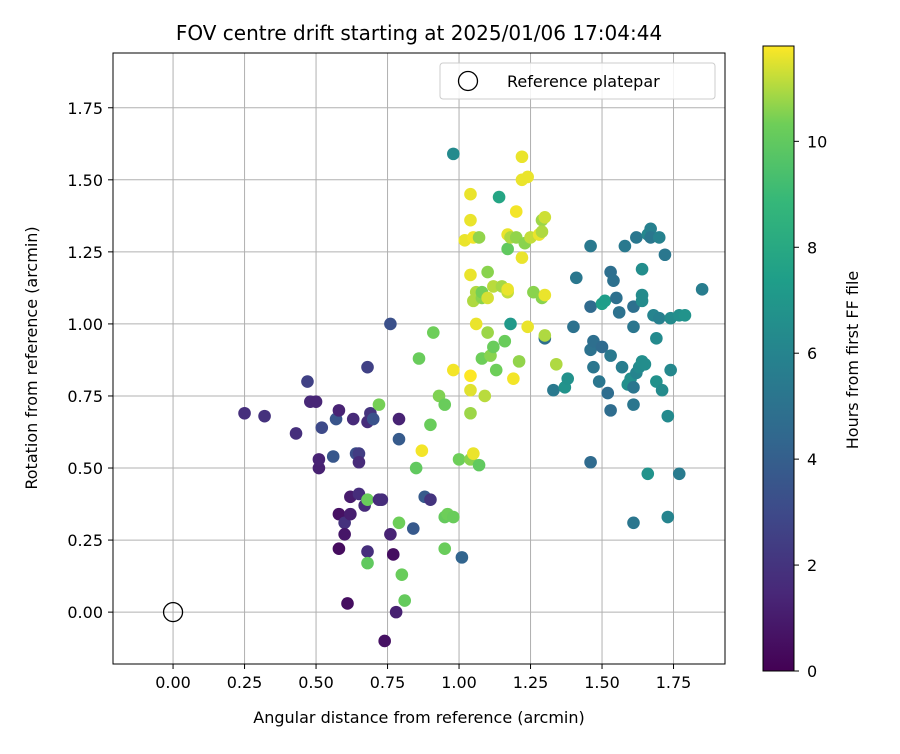  What do you see at coordinates (245, 682) in the screenshot?
I see `x-tick-label: 0.25` at bounding box center [245, 682].